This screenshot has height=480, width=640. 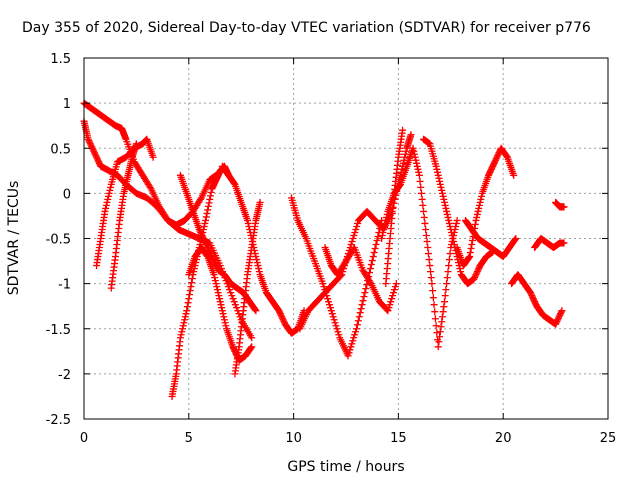 What do you see at coordinates (503, 438) in the screenshot?
I see `x-tick-label: 20` at bounding box center [503, 438].